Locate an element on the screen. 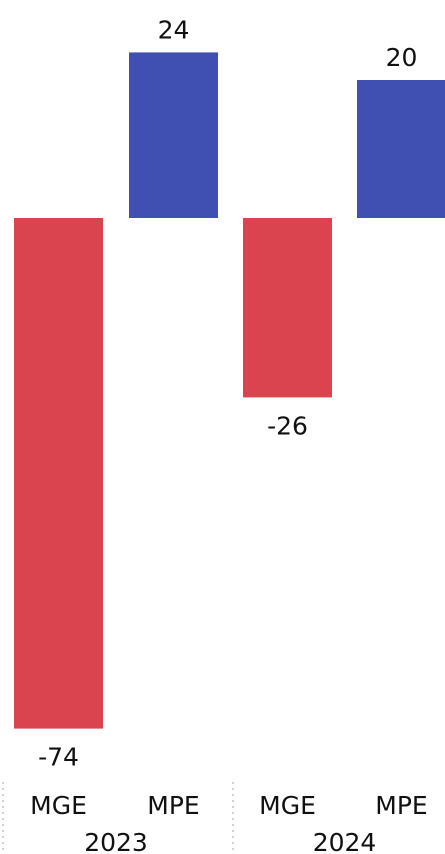  group-labels: 2023 2024 is located at coordinates (230, 841).